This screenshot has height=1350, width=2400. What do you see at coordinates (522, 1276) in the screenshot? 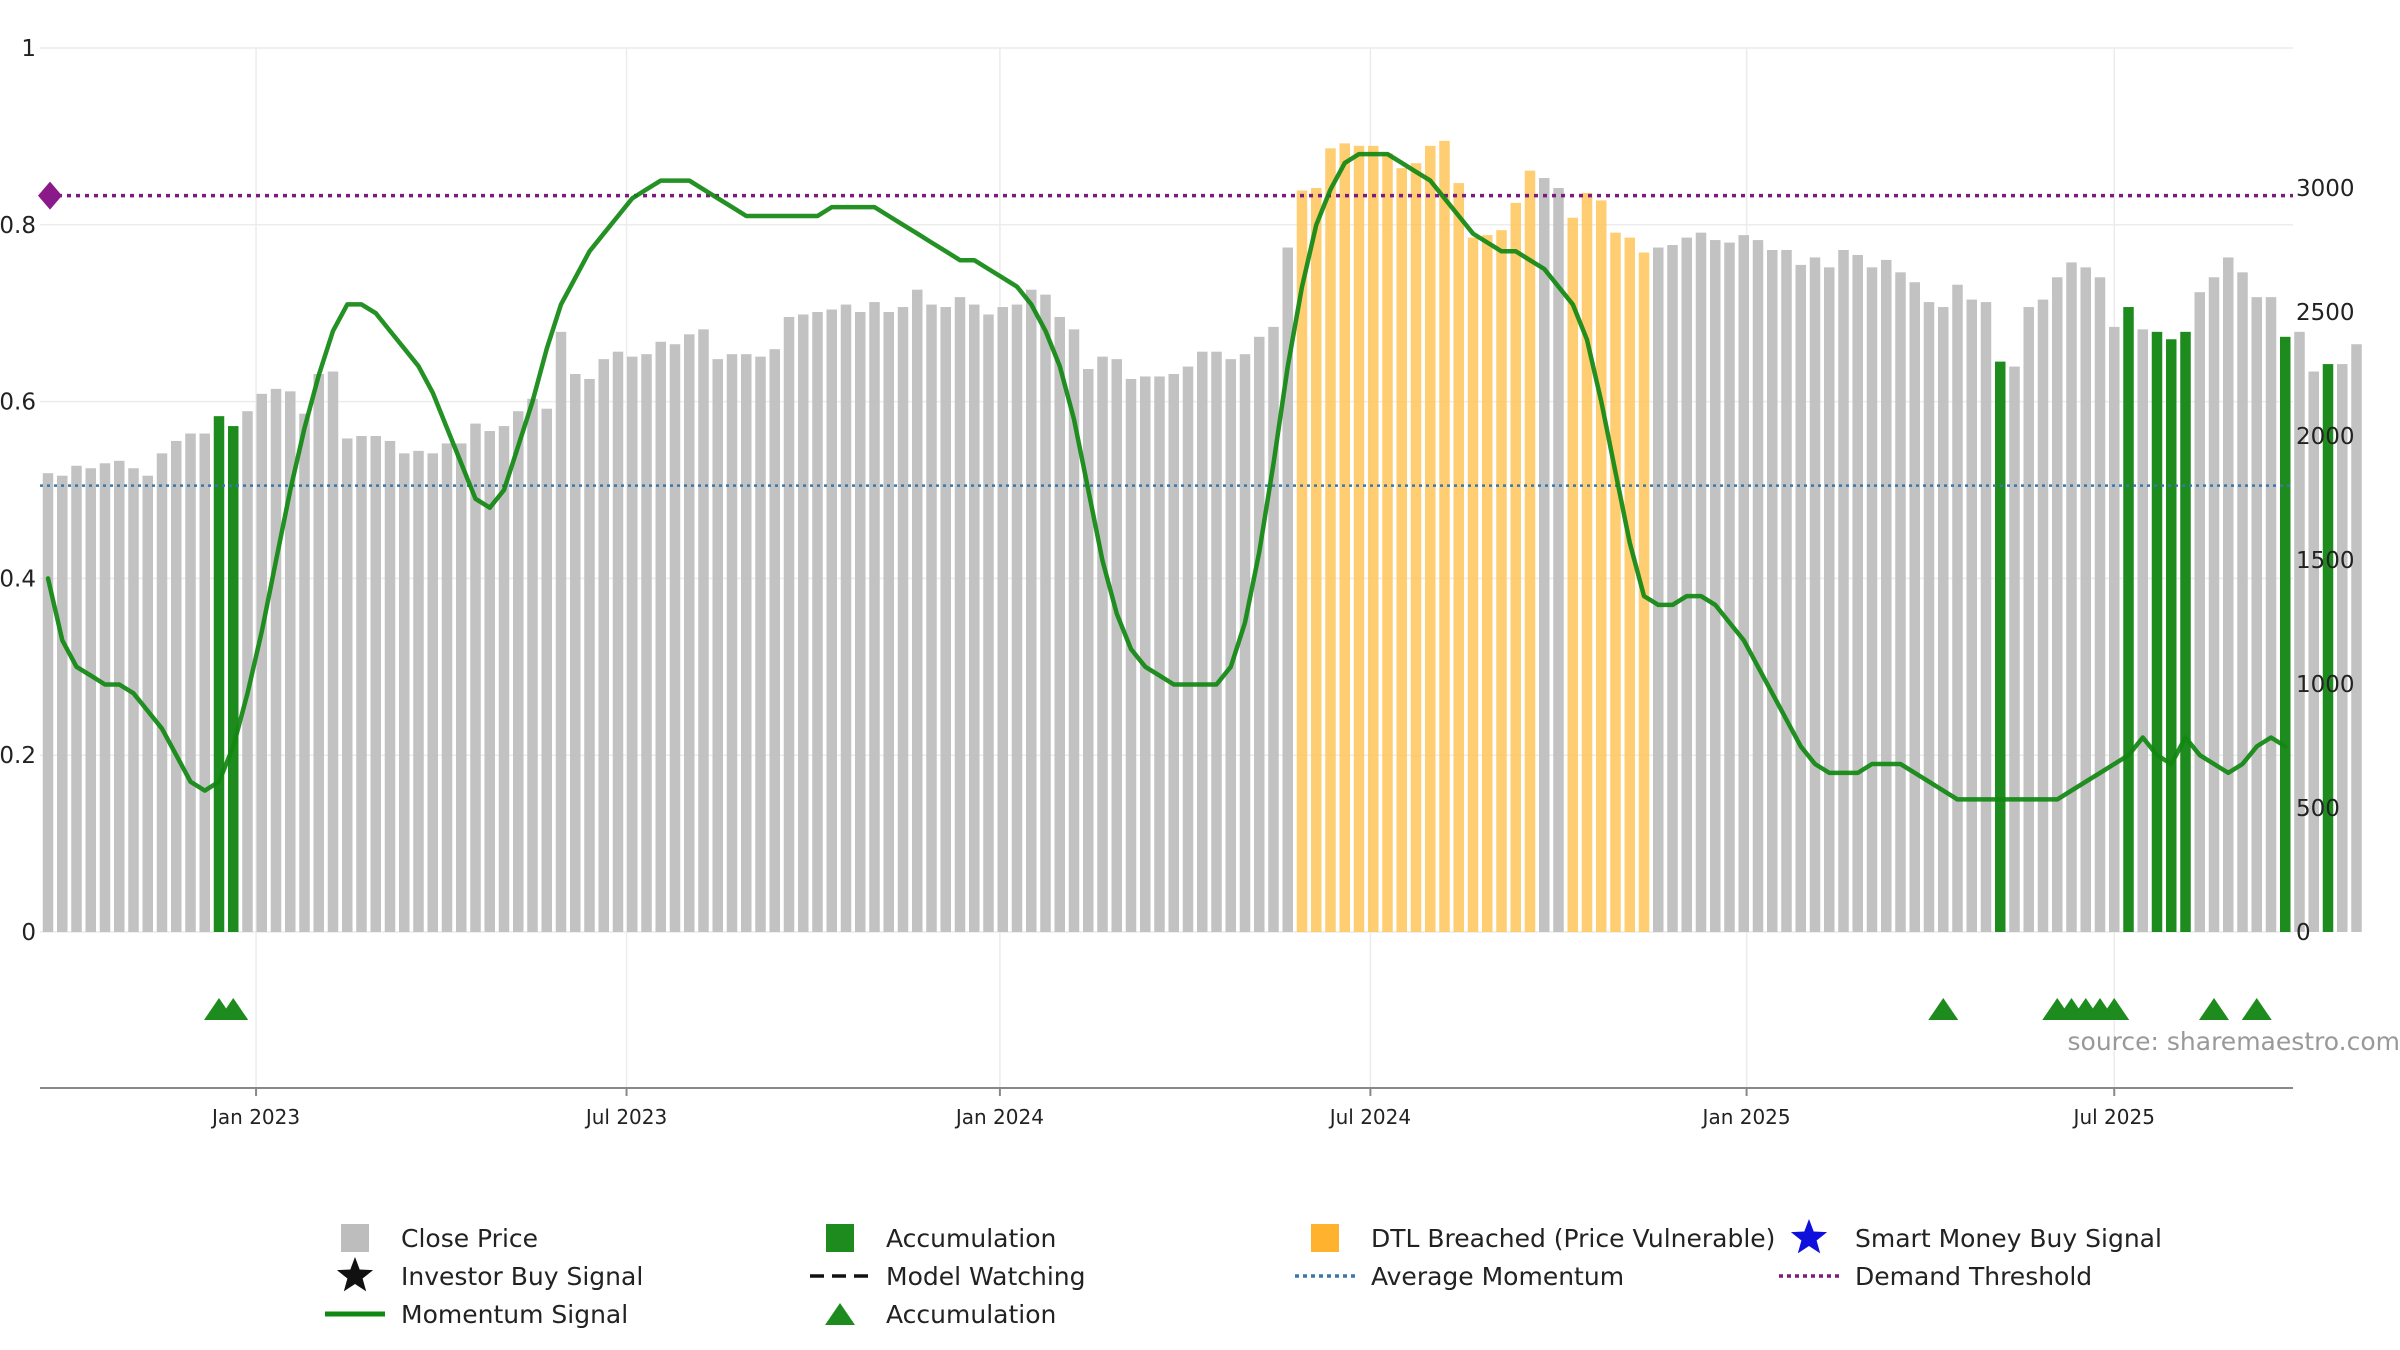
I see `legend-label: Investor Buy Signal` at bounding box center [522, 1276].